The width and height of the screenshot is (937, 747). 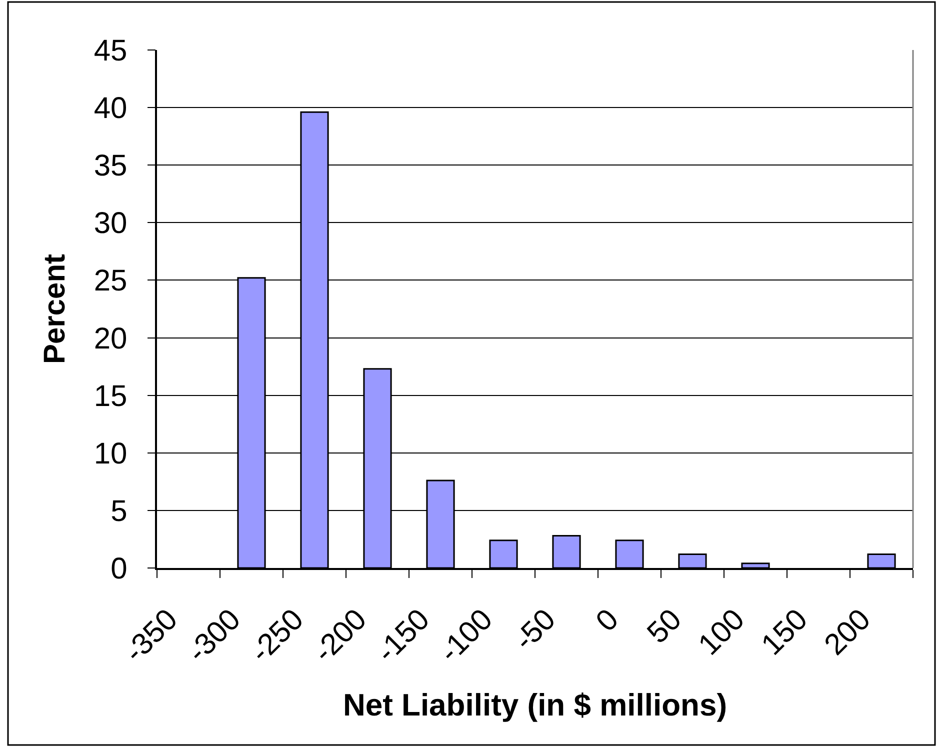 I want to click on x-tick-label: 150, so click(x=784, y=632).